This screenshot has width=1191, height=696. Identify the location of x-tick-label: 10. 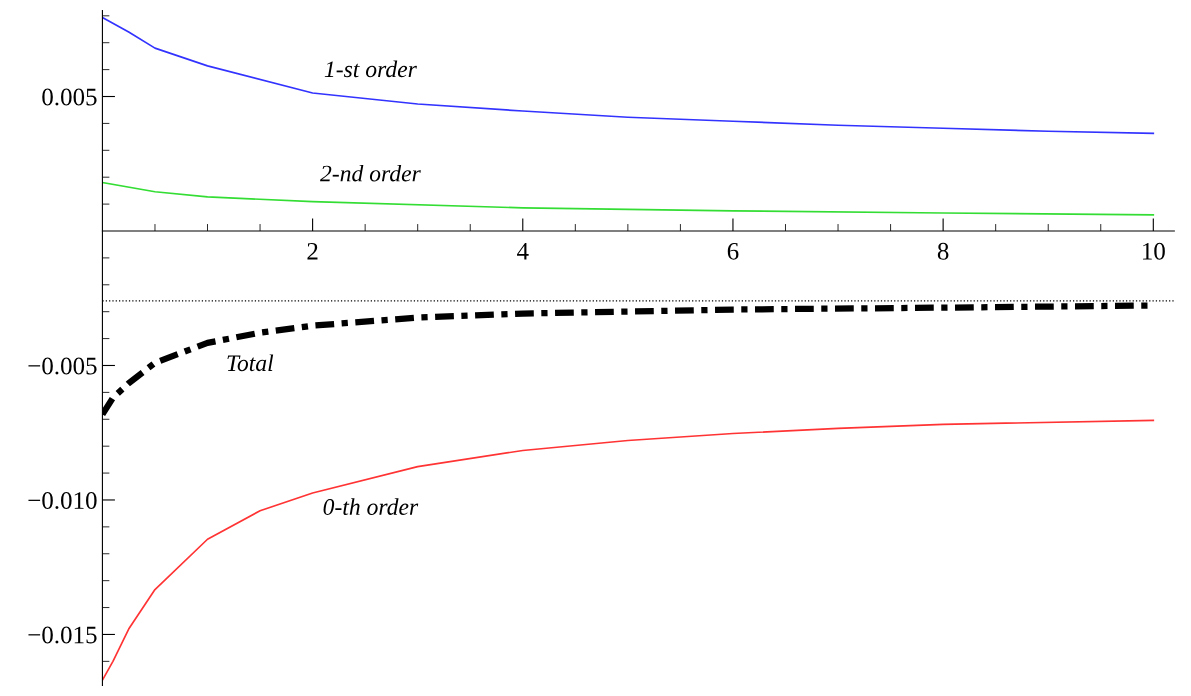
(1154, 251).